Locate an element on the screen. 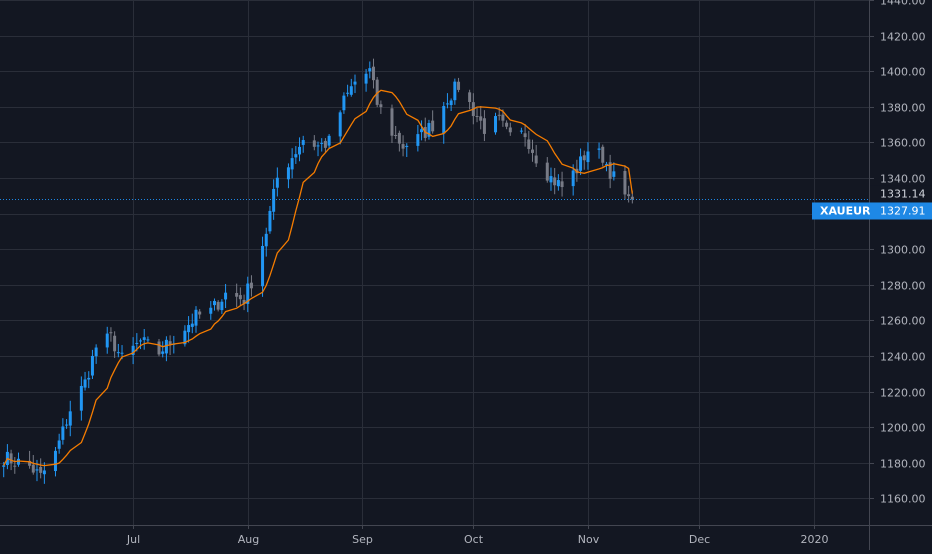 This screenshot has height=554, width=932. x-tick-label: Nov is located at coordinates (589, 539).